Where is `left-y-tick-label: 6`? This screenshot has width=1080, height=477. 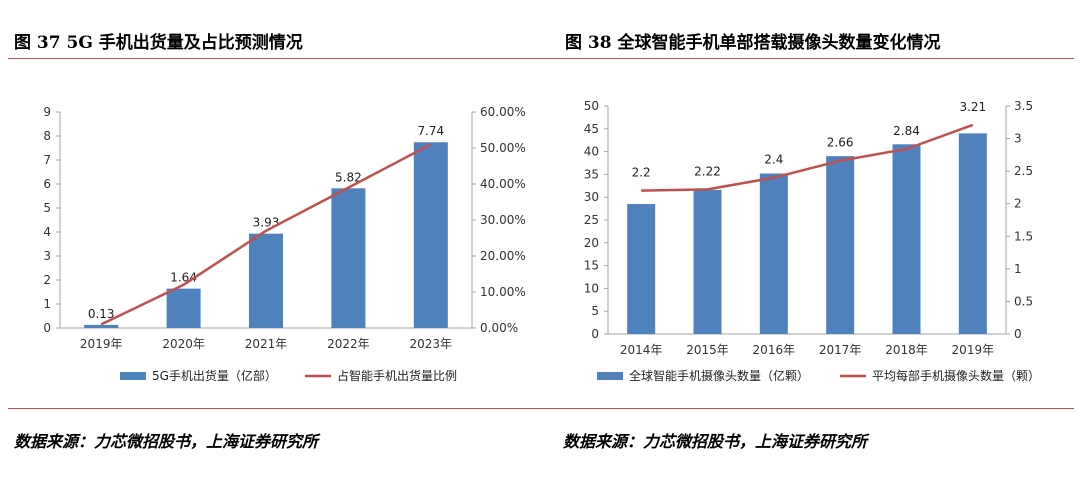 left-y-tick-label: 6 is located at coordinates (47, 184).